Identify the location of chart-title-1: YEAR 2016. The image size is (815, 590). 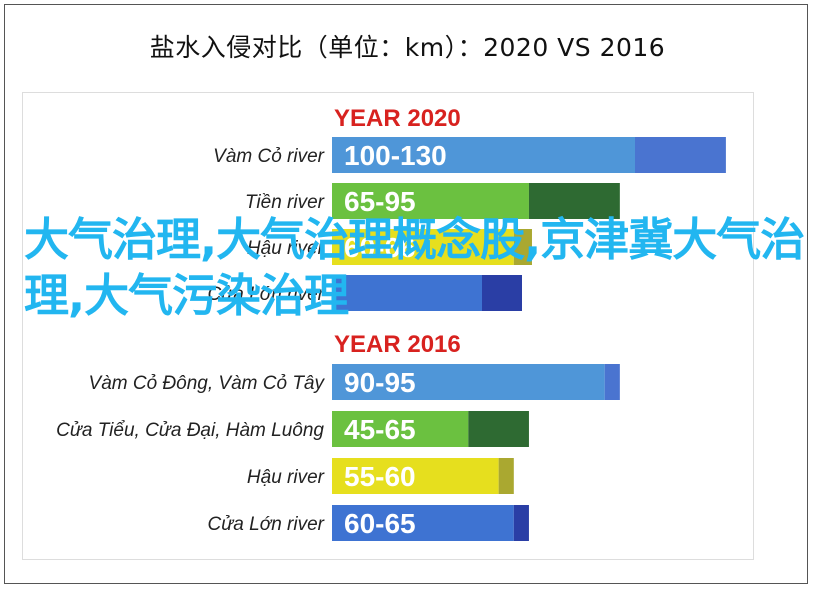
(397, 344).